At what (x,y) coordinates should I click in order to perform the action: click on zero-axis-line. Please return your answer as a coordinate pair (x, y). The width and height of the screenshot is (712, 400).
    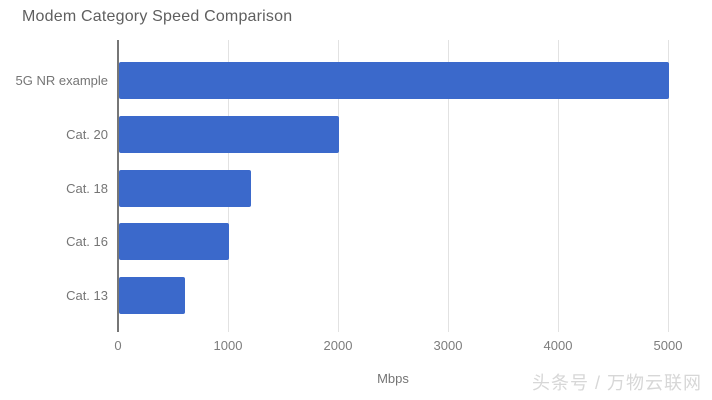
    Looking at the image, I should click on (118, 186).